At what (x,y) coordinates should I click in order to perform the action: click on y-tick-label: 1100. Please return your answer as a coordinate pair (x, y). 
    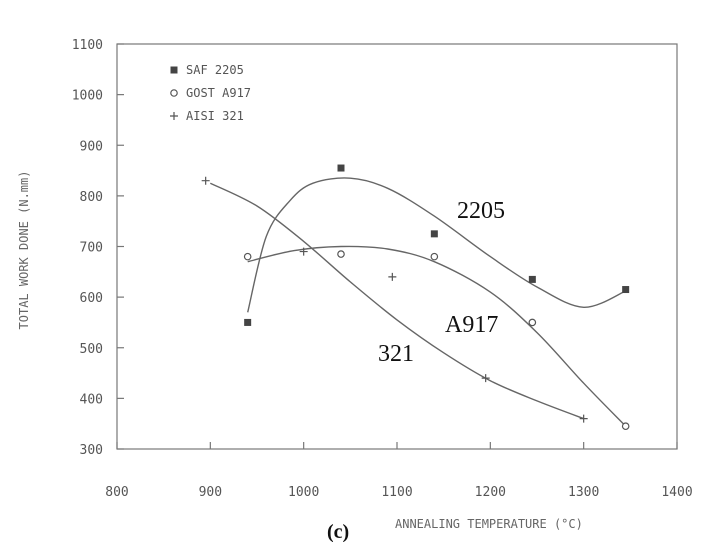
    Looking at the image, I should click on (87, 45).